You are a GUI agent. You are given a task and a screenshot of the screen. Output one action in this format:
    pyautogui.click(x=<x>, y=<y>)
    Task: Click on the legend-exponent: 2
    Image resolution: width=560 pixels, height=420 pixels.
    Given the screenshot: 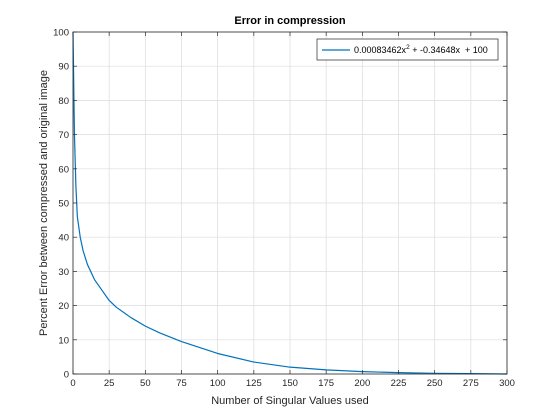 What is the action you would take?
    pyautogui.click(x=408, y=47)
    